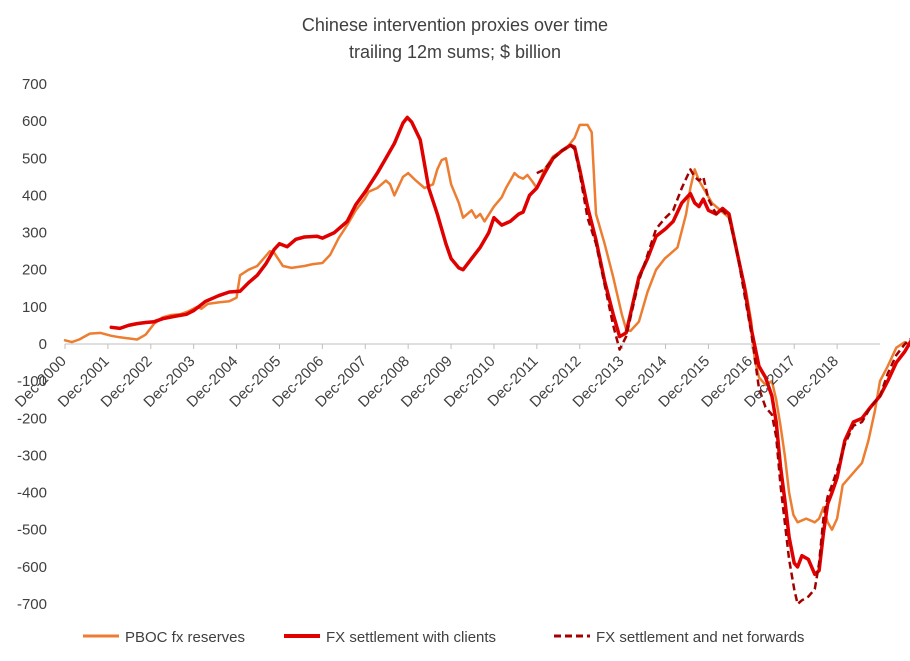  Describe the element at coordinates (455, 25) in the screenshot. I see `chart-title: Chinese intervention proxies over time` at that location.